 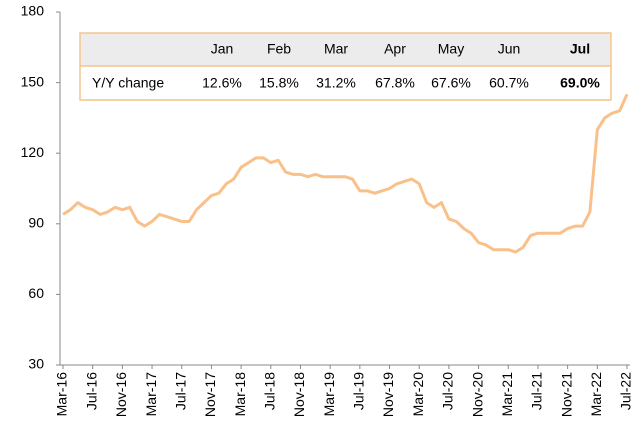 I want to click on x-tick-label: Nov-20, so click(x=477, y=394).